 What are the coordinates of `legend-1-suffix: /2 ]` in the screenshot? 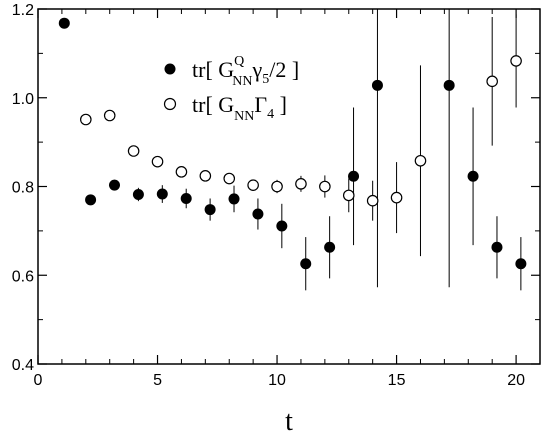 It's located at (284, 69).